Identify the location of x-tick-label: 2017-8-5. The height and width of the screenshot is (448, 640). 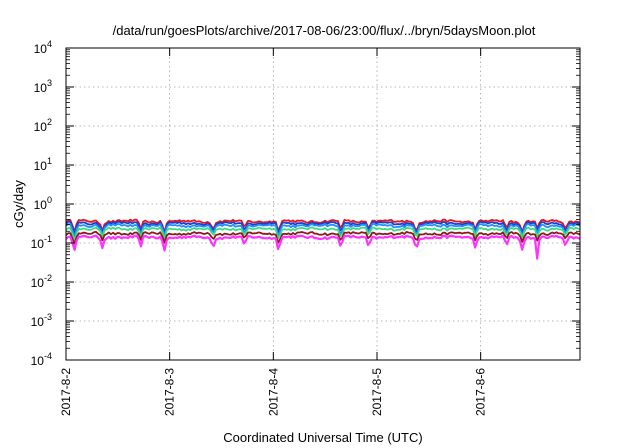
(377, 392).